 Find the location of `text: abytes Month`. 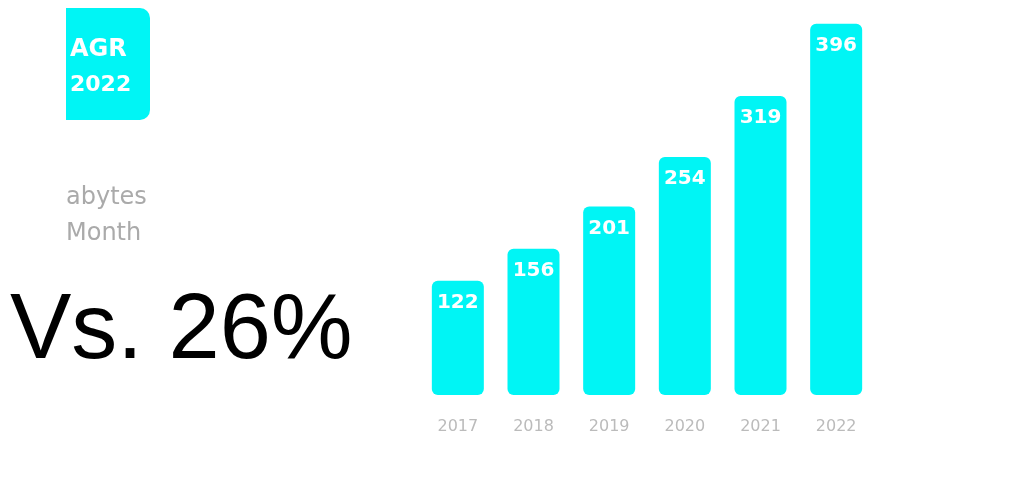

text: abytes Month is located at coordinates (106, 214).